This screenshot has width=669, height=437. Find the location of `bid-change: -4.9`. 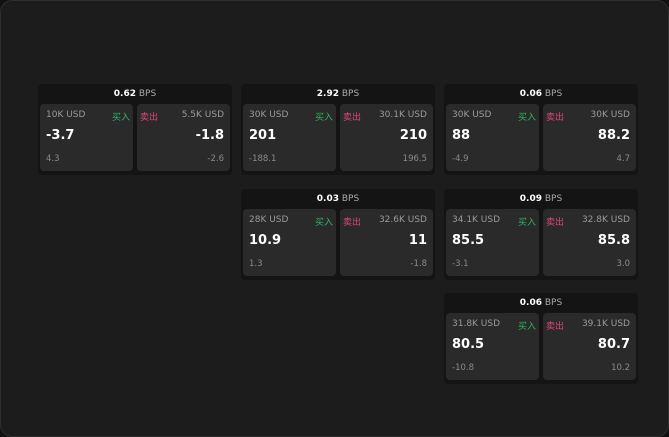

bid-change: -4.9 is located at coordinates (460, 159).